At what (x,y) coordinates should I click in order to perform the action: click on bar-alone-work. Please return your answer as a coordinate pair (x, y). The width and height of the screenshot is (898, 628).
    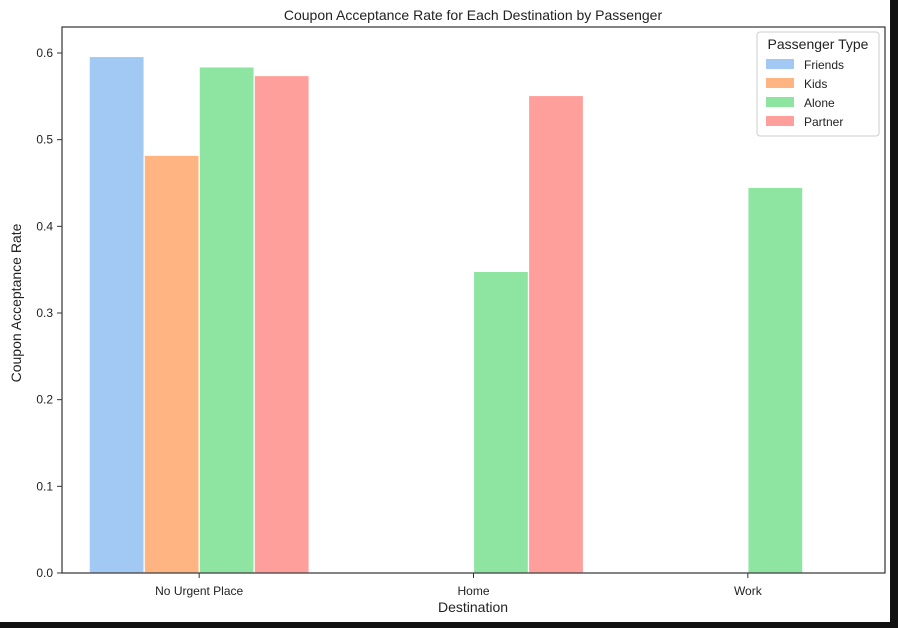
    Looking at the image, I should click on (775, 380).